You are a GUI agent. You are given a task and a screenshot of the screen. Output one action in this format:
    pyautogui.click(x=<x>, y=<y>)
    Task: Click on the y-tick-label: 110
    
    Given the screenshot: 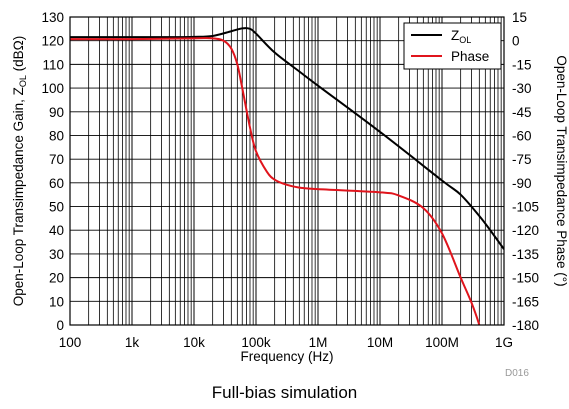 What is the action you would take?
    pyautogui.click(x=53, y=64)
    